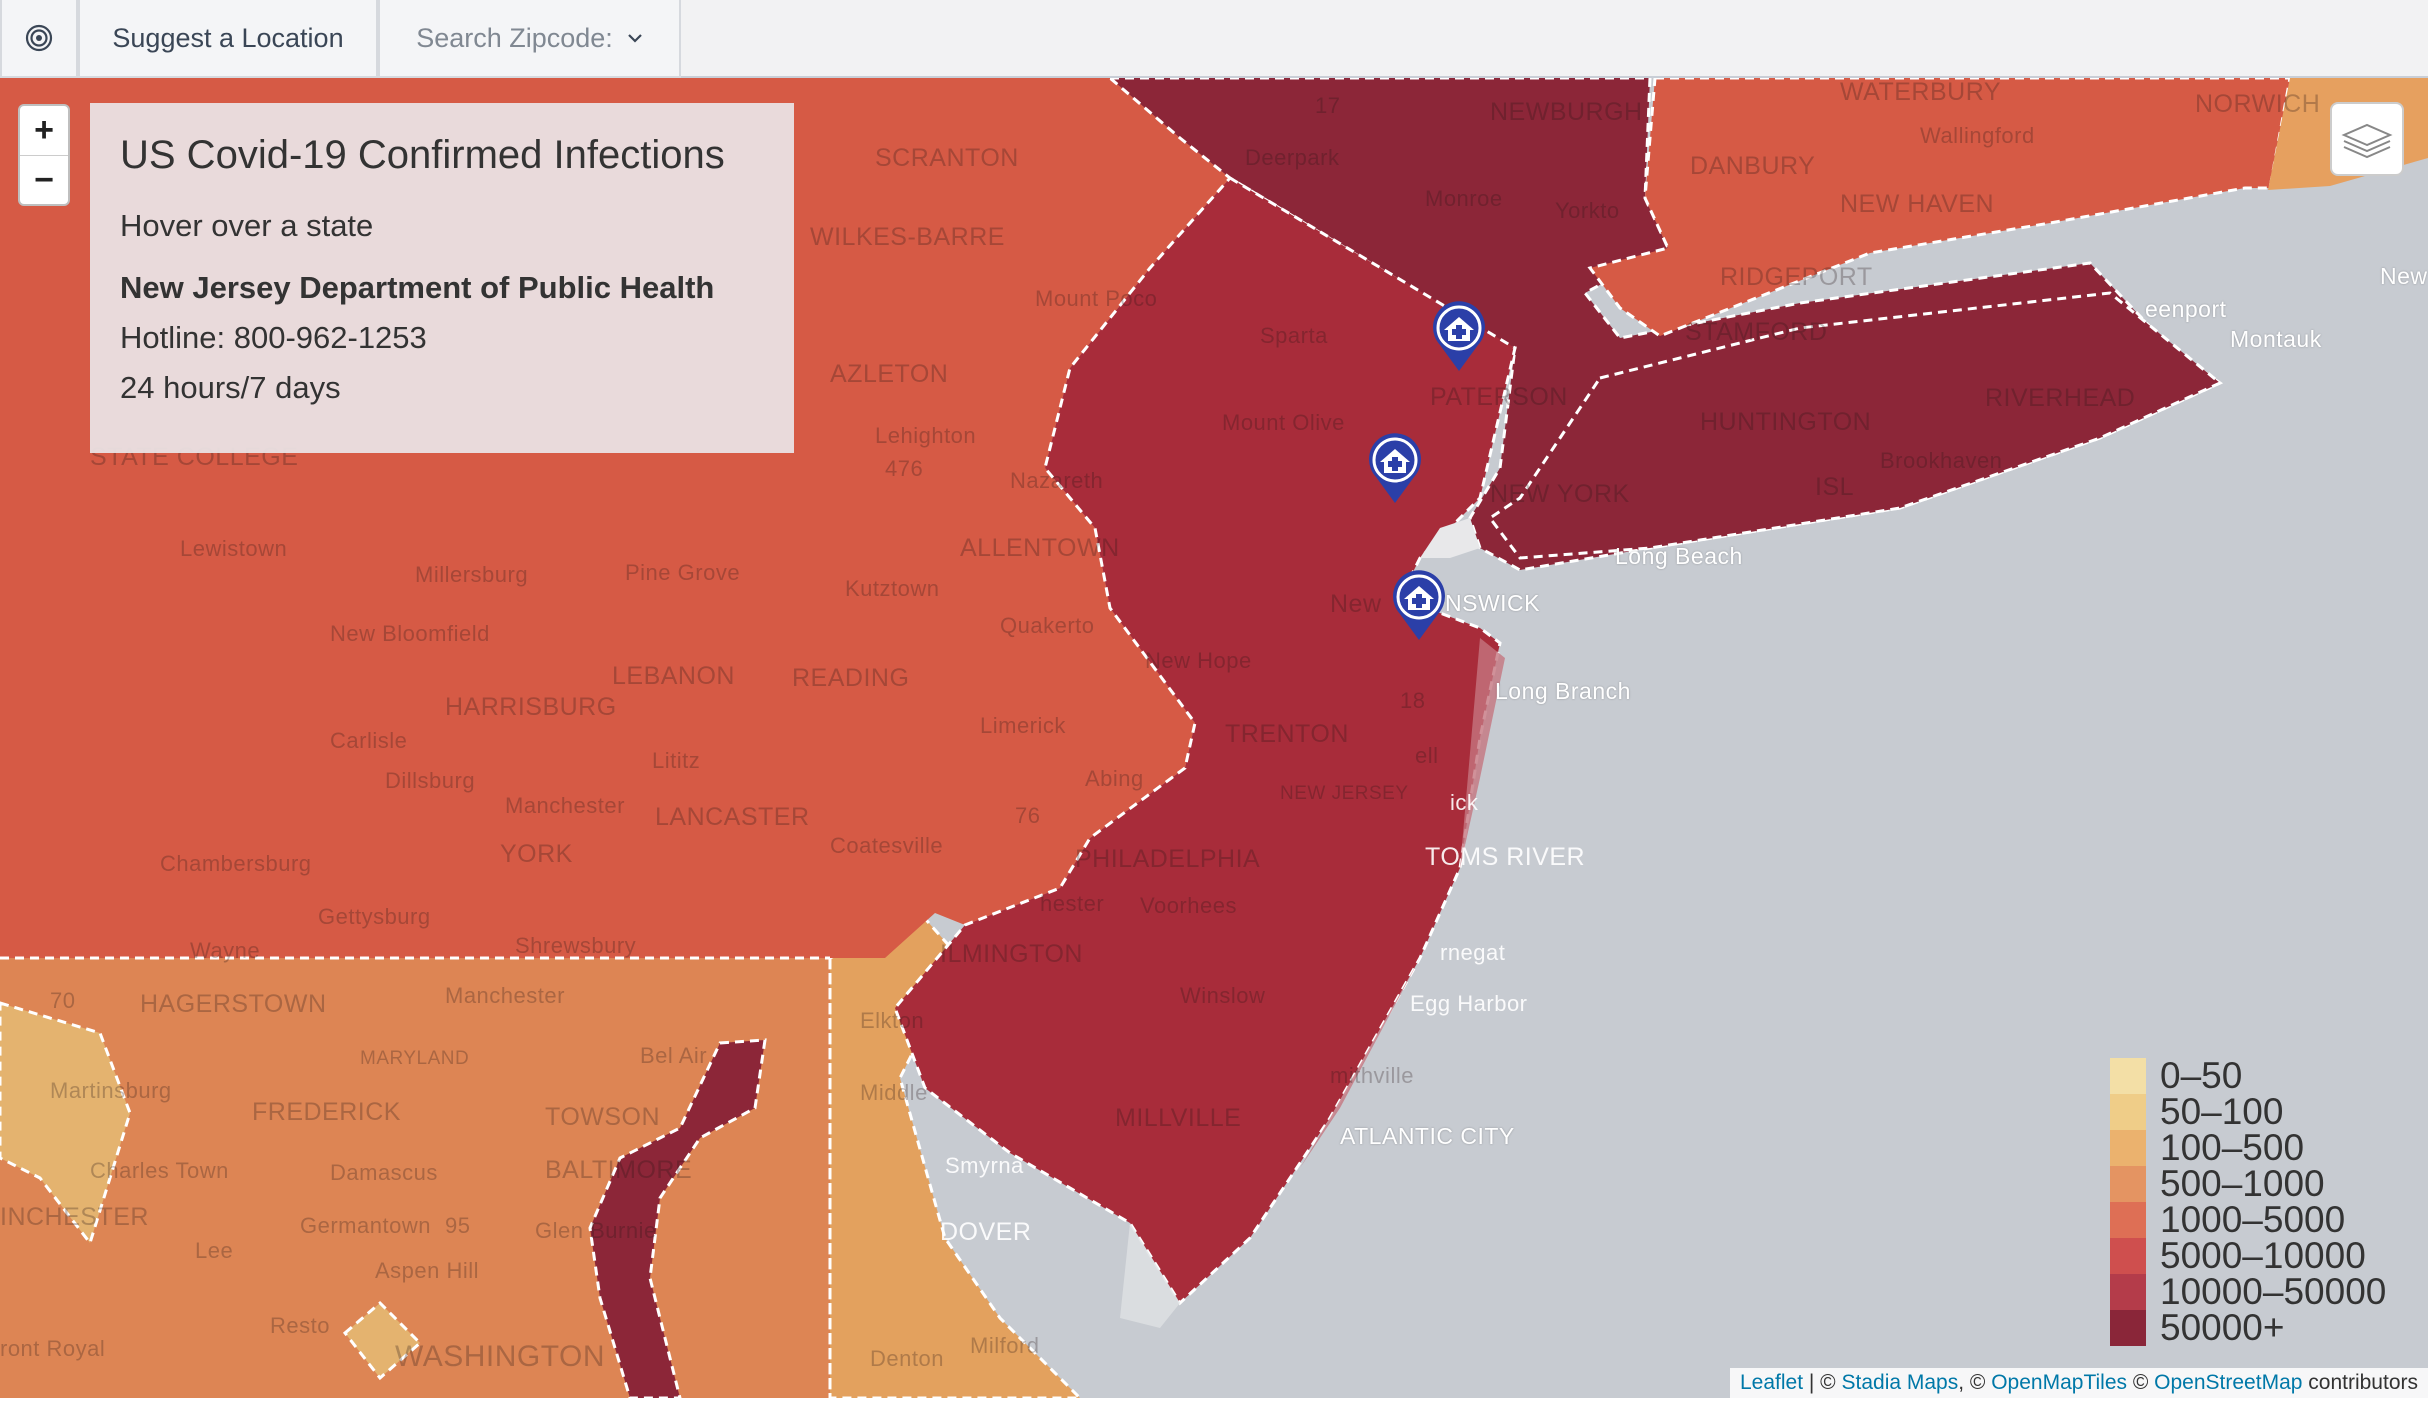 The width and height of the screenshot is (2428, 1402). Describe the element at coordinates (2228, 1382) in the screenshot. I see `openstreetmap-link: OpenStreetMap` at that location.